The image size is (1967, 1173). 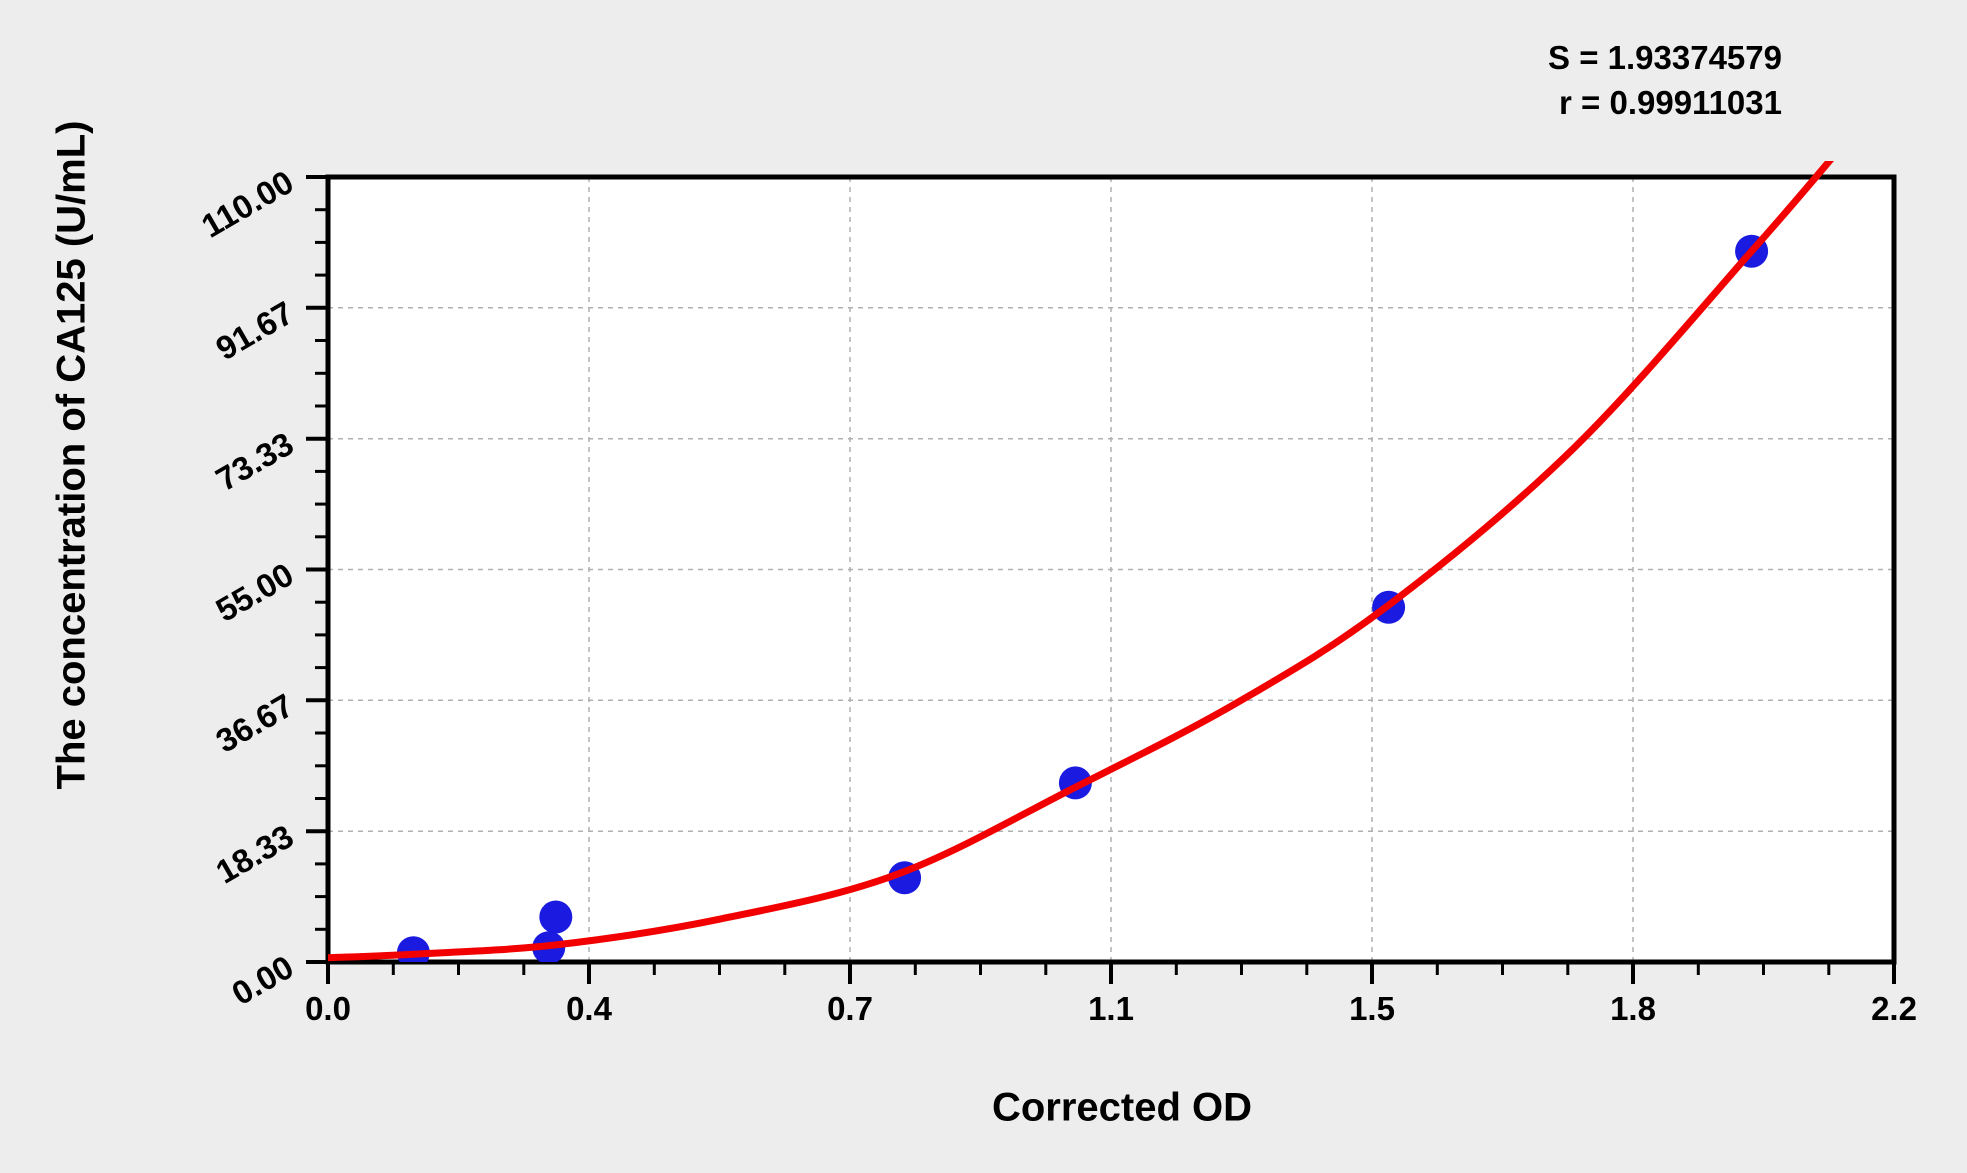 What do you see at coordinates (247, 204) in the screenshot?
I see `y-tick-label: 110.00` at bounding box center [247, 204].